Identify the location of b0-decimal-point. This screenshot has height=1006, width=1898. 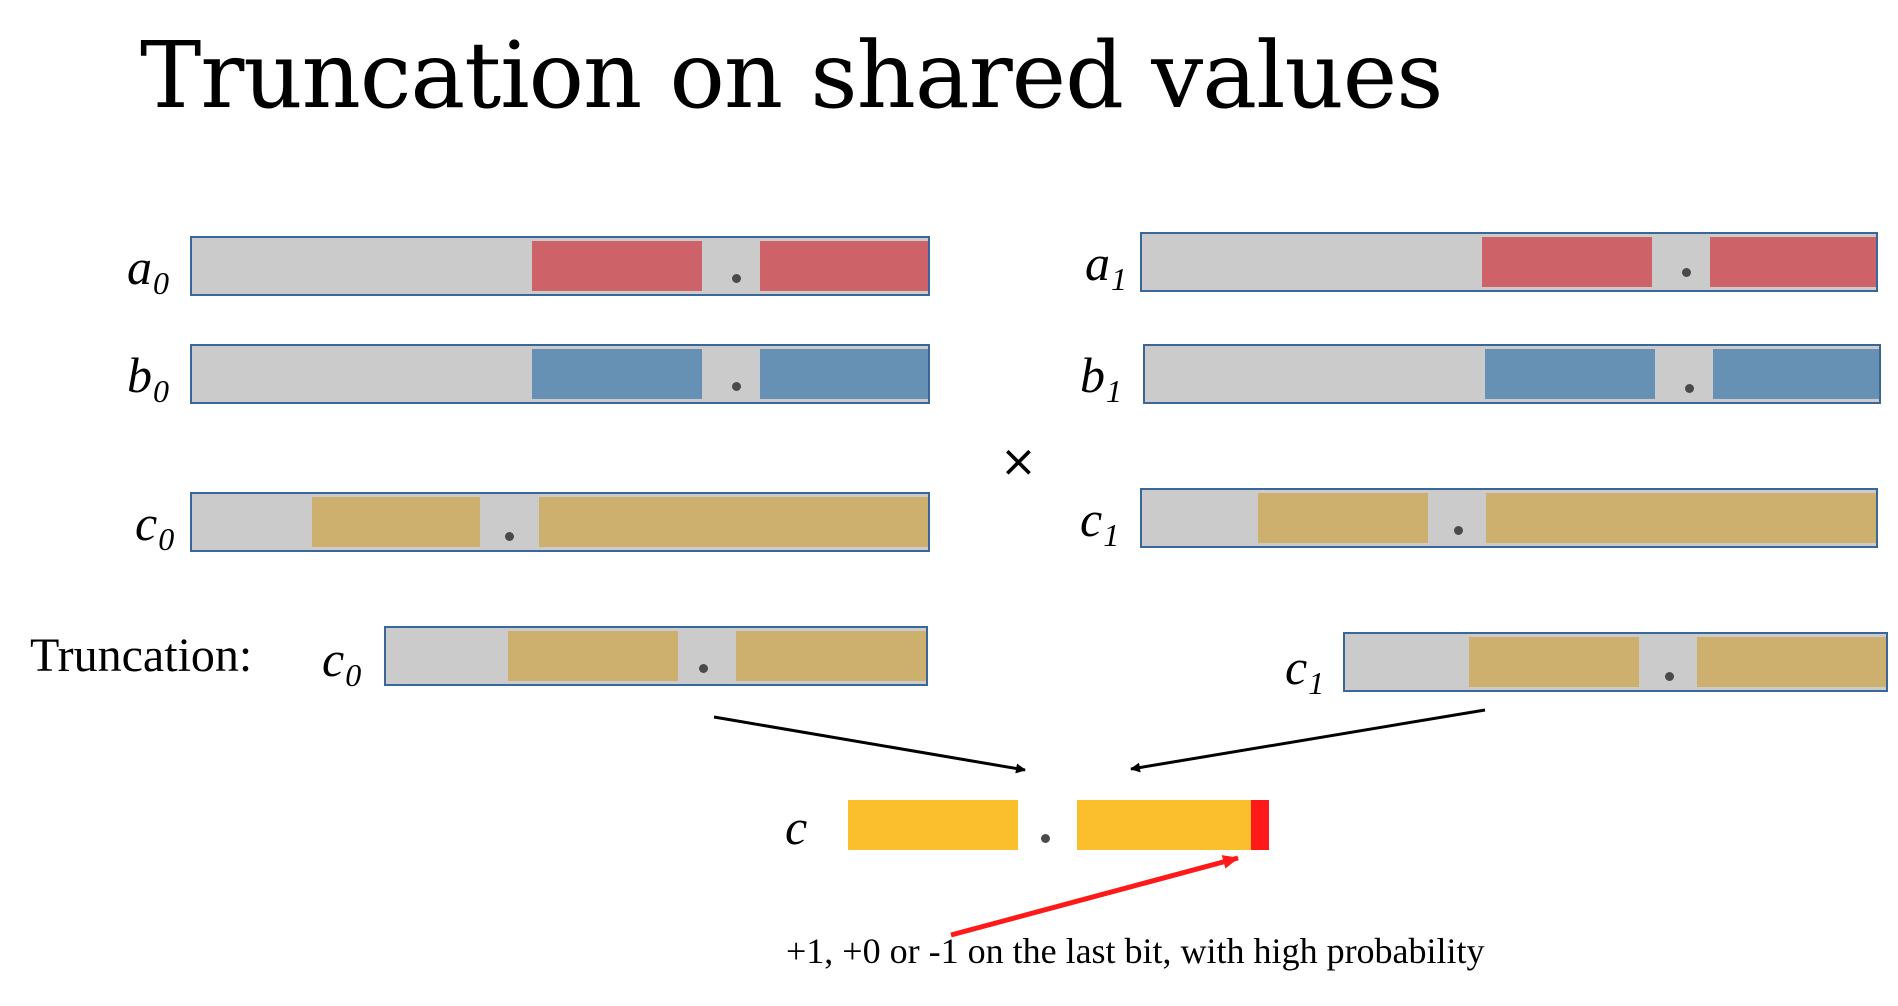
(736, 386).